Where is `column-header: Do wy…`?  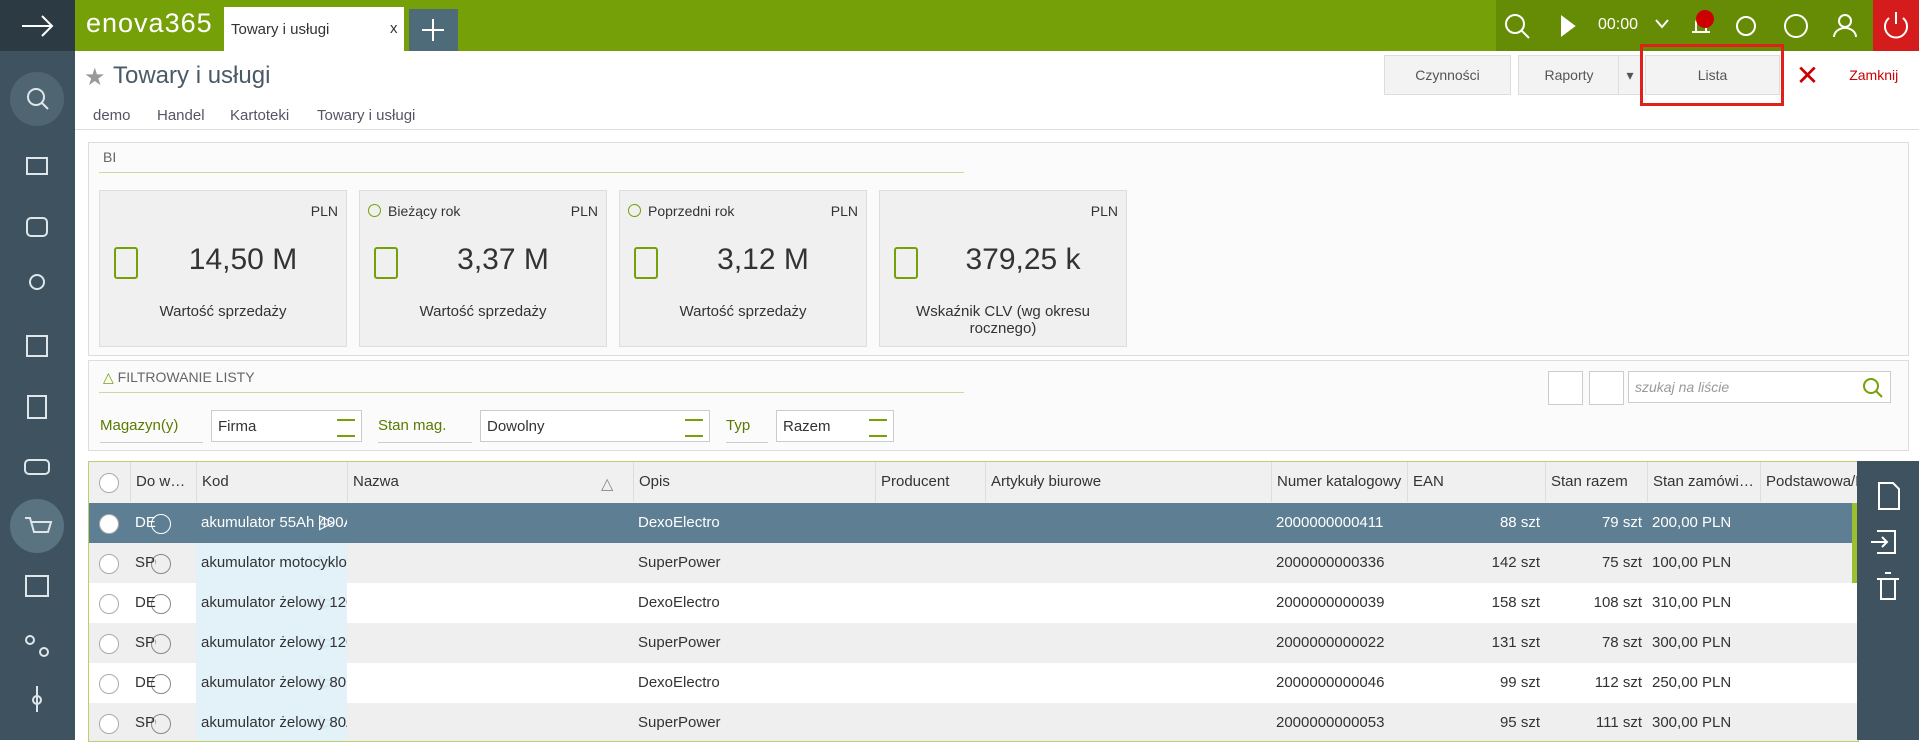 column-header: Do wy… is located at coordinates (163, 482).